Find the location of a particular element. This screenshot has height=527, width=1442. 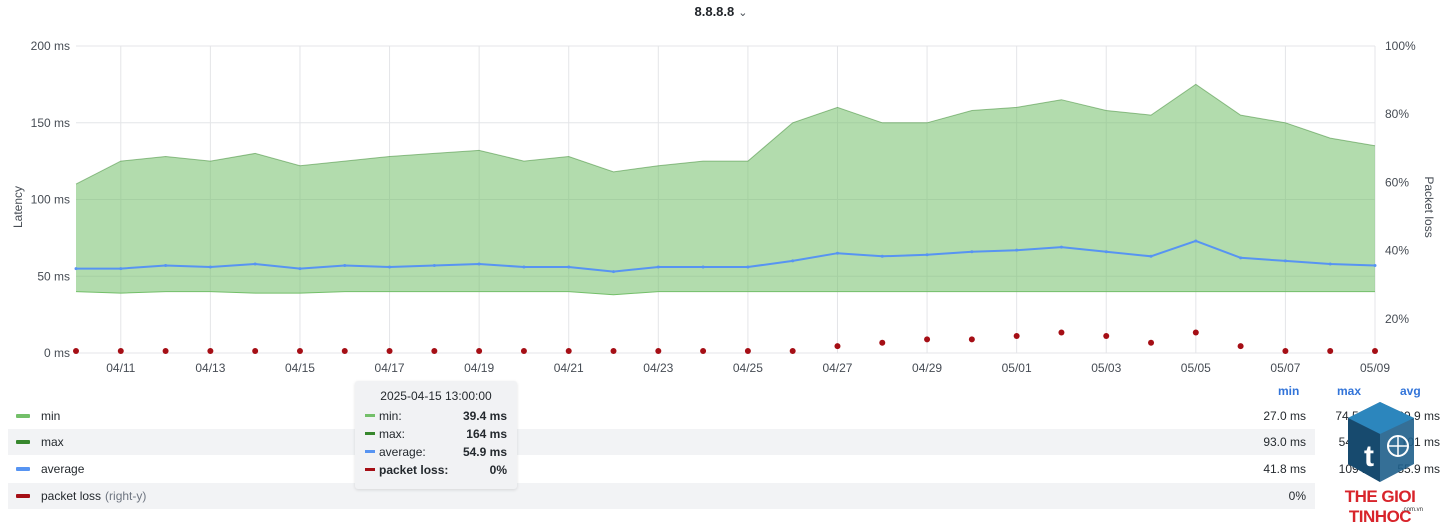

legend-series-name: packet loss (right-y) is located at coordinates (93, 496).